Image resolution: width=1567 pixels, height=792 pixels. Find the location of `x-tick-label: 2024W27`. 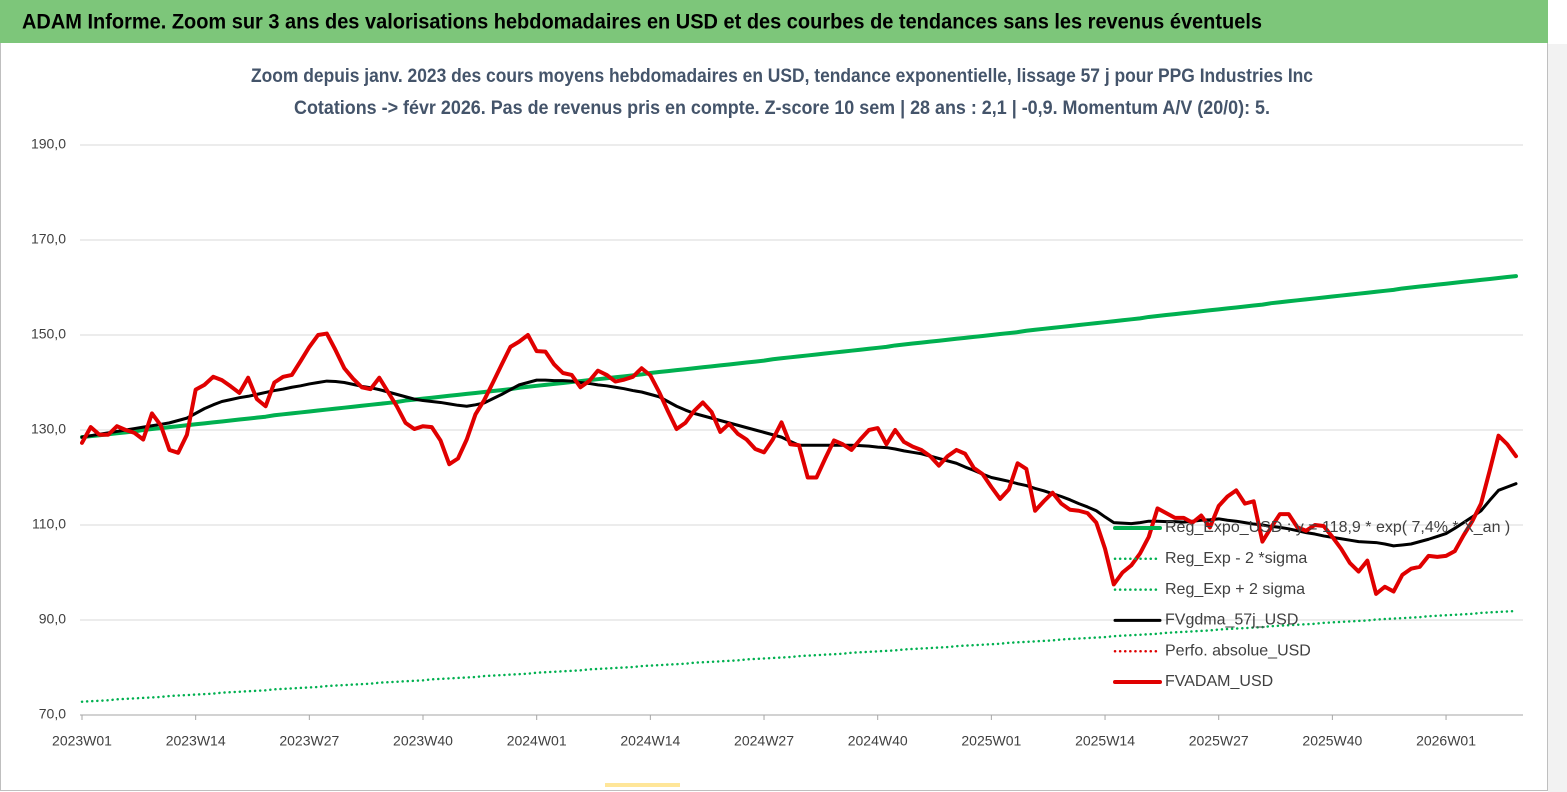

x-tick-label: 2024W27 is located at coordinates (764, 741).